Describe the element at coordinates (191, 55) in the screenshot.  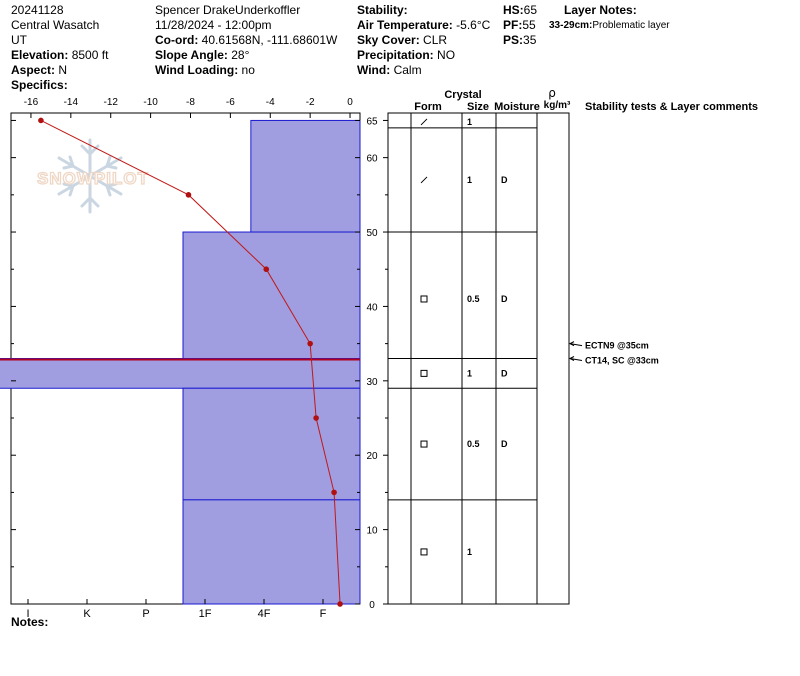
I see `slope-label: Slope Angle:` at that location.